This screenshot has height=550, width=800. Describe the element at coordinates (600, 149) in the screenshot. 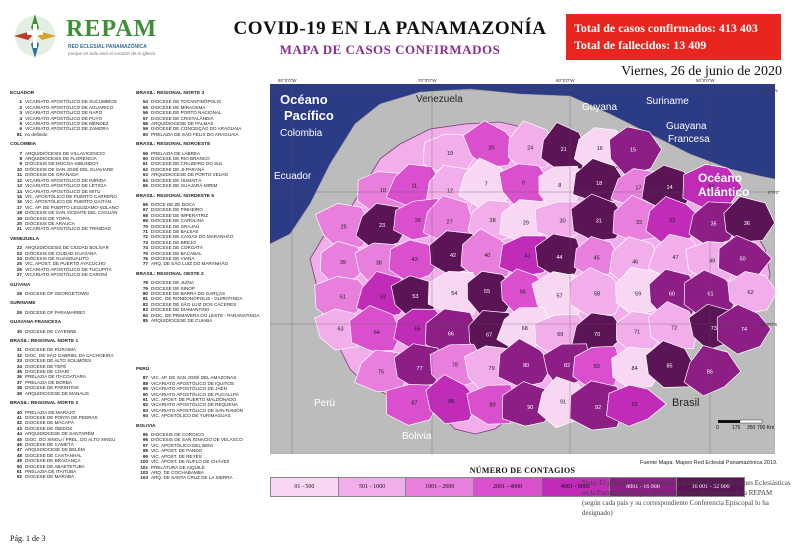

I see `district-number: 16` at that location.